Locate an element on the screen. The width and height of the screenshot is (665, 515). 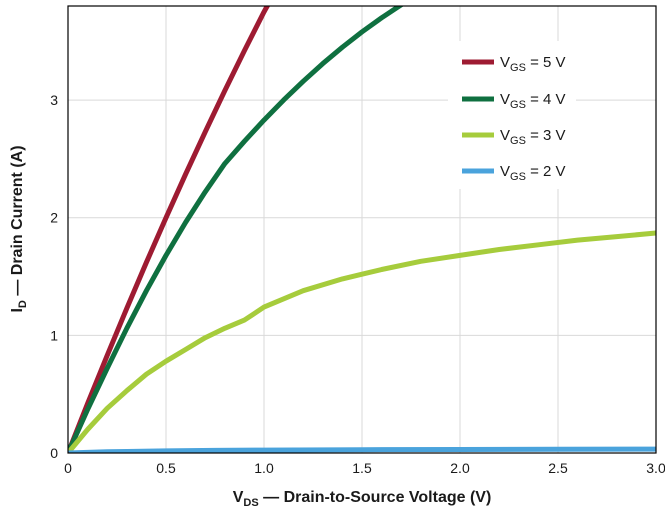
y-axis-title-main: I is located at coordinates (17, 310).